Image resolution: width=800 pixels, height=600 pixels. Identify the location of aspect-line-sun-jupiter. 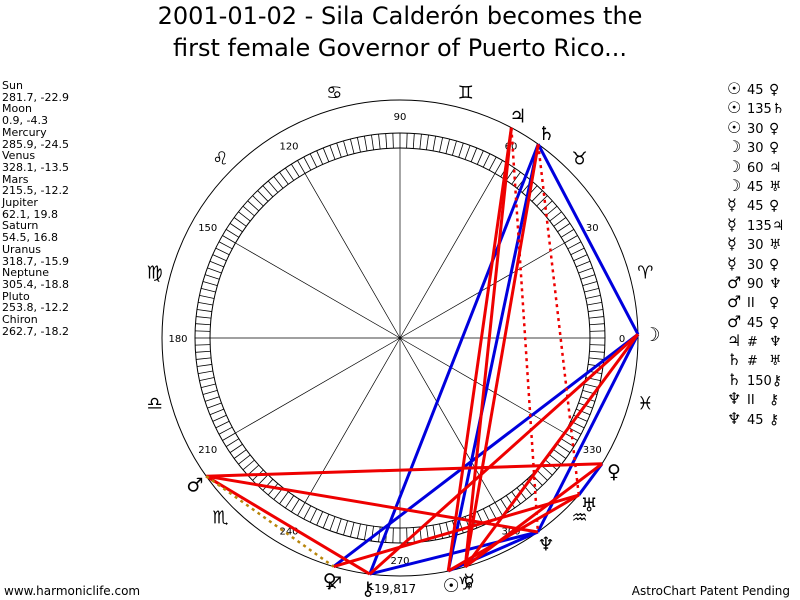
(479, 349).